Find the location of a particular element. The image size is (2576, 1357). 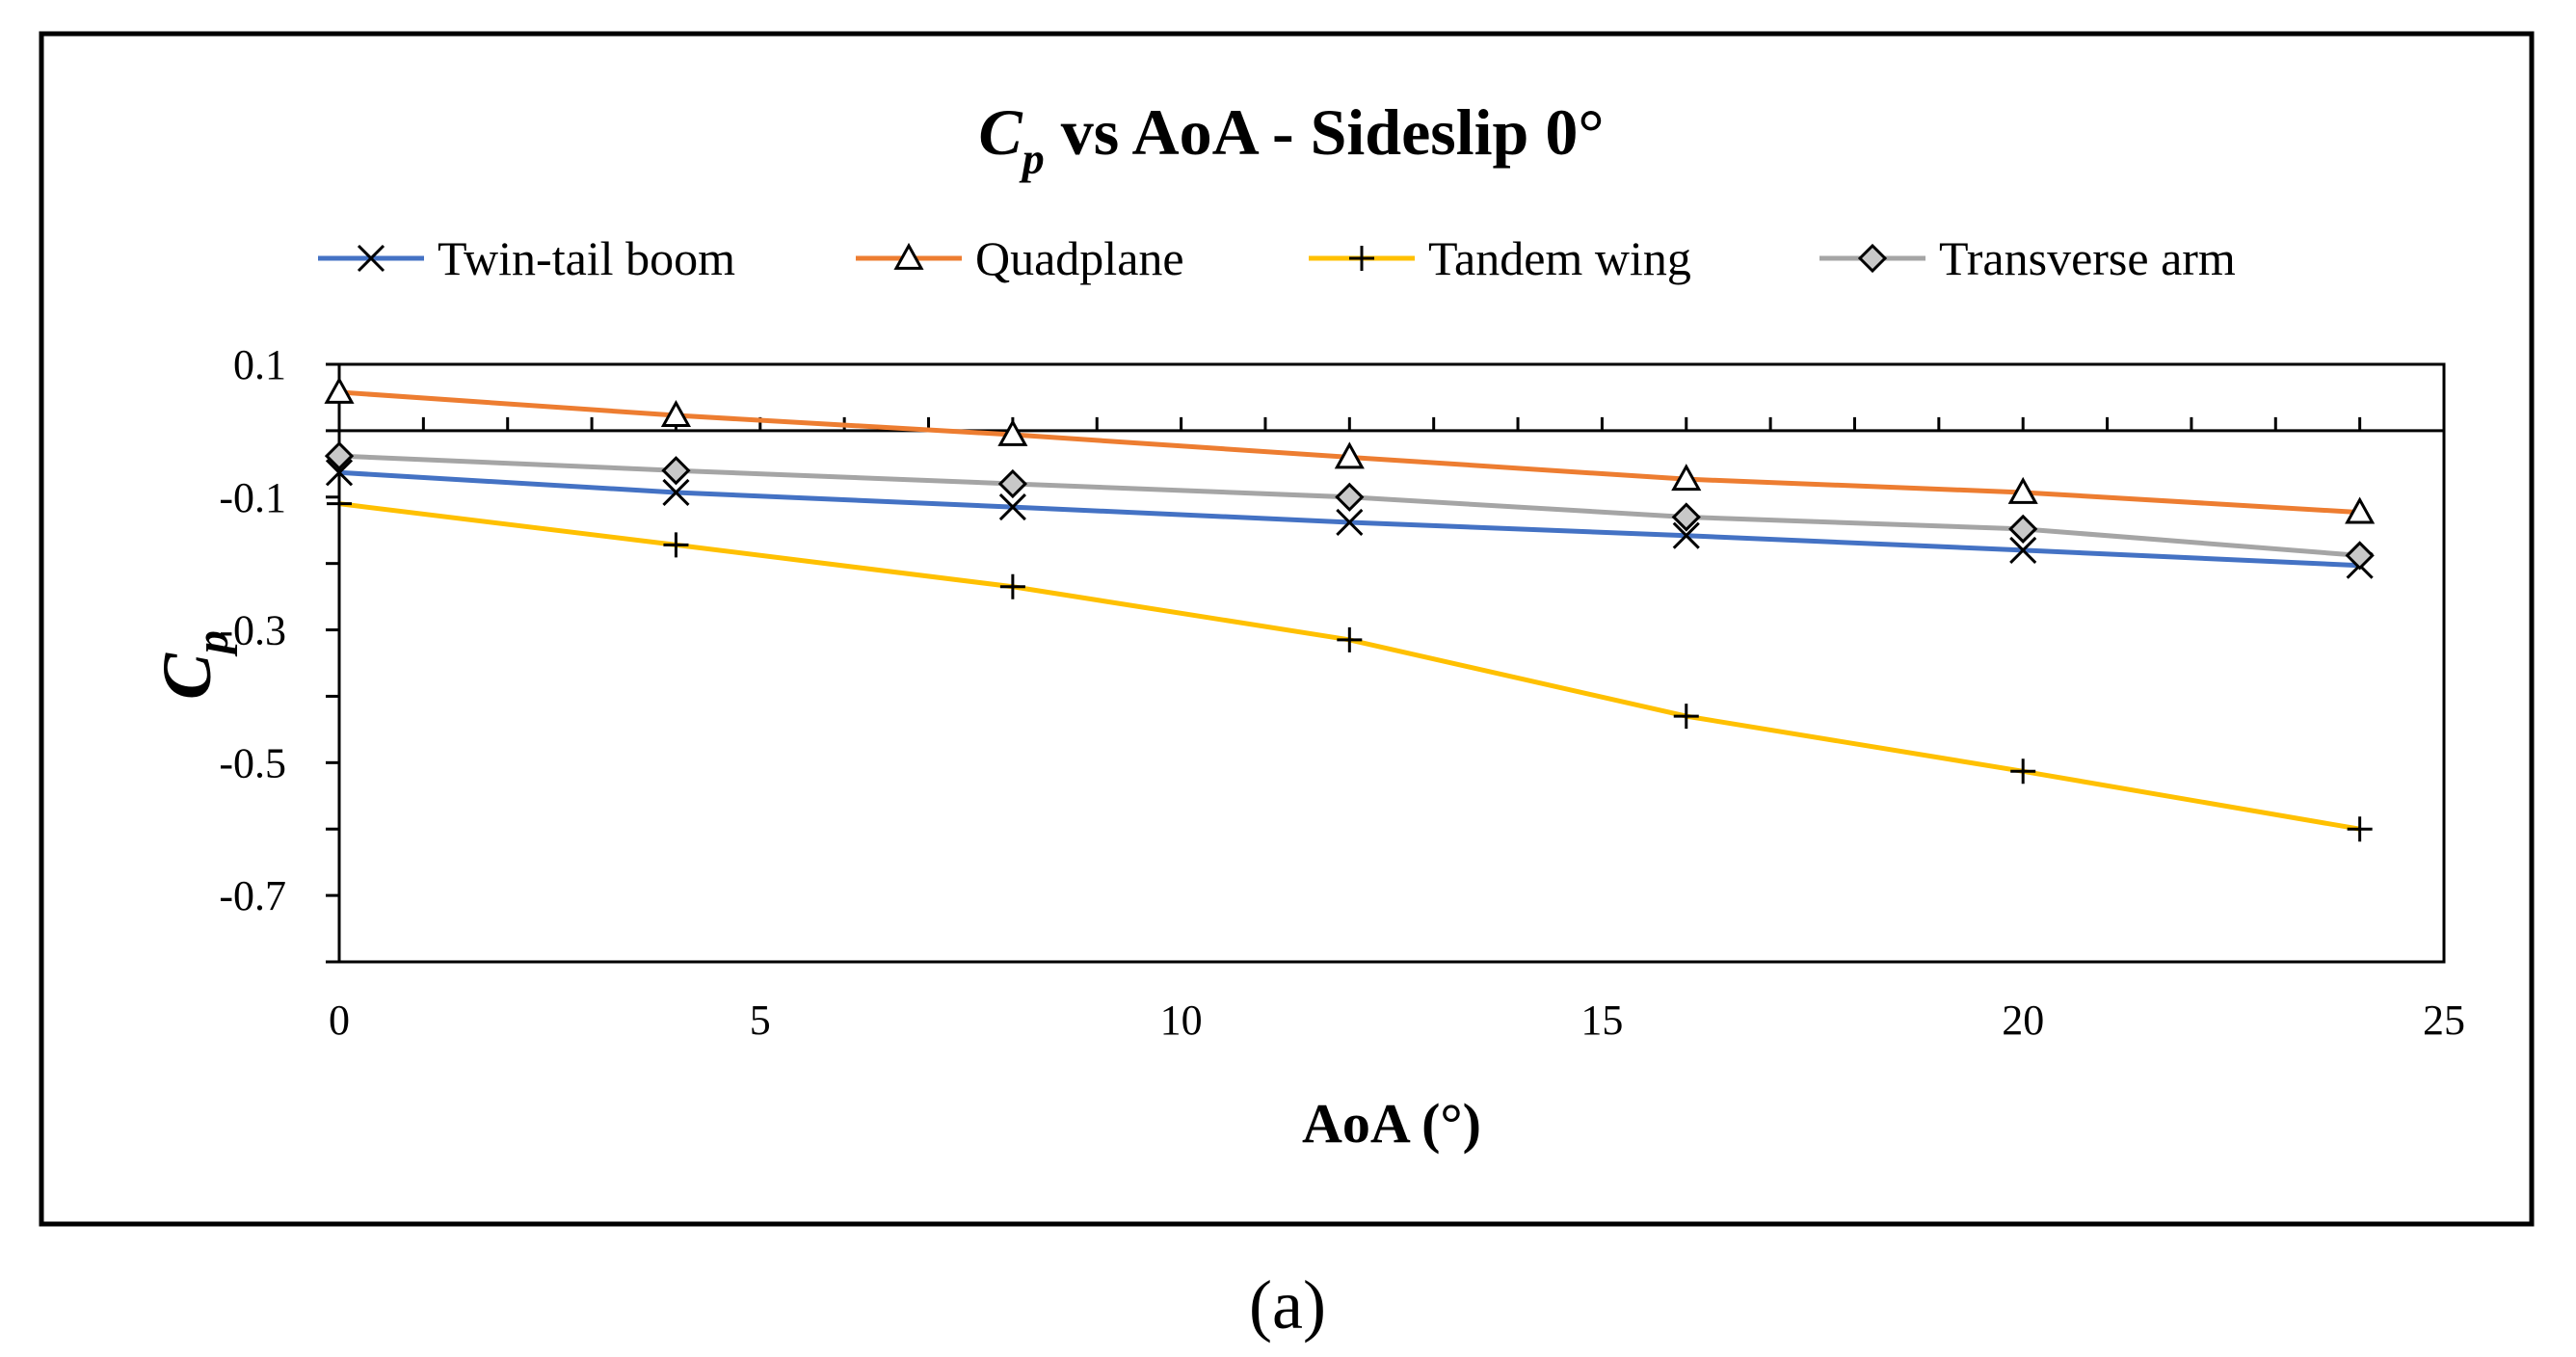

x-axis-label: AoA (°) is located at coordinates (1391, 1123).